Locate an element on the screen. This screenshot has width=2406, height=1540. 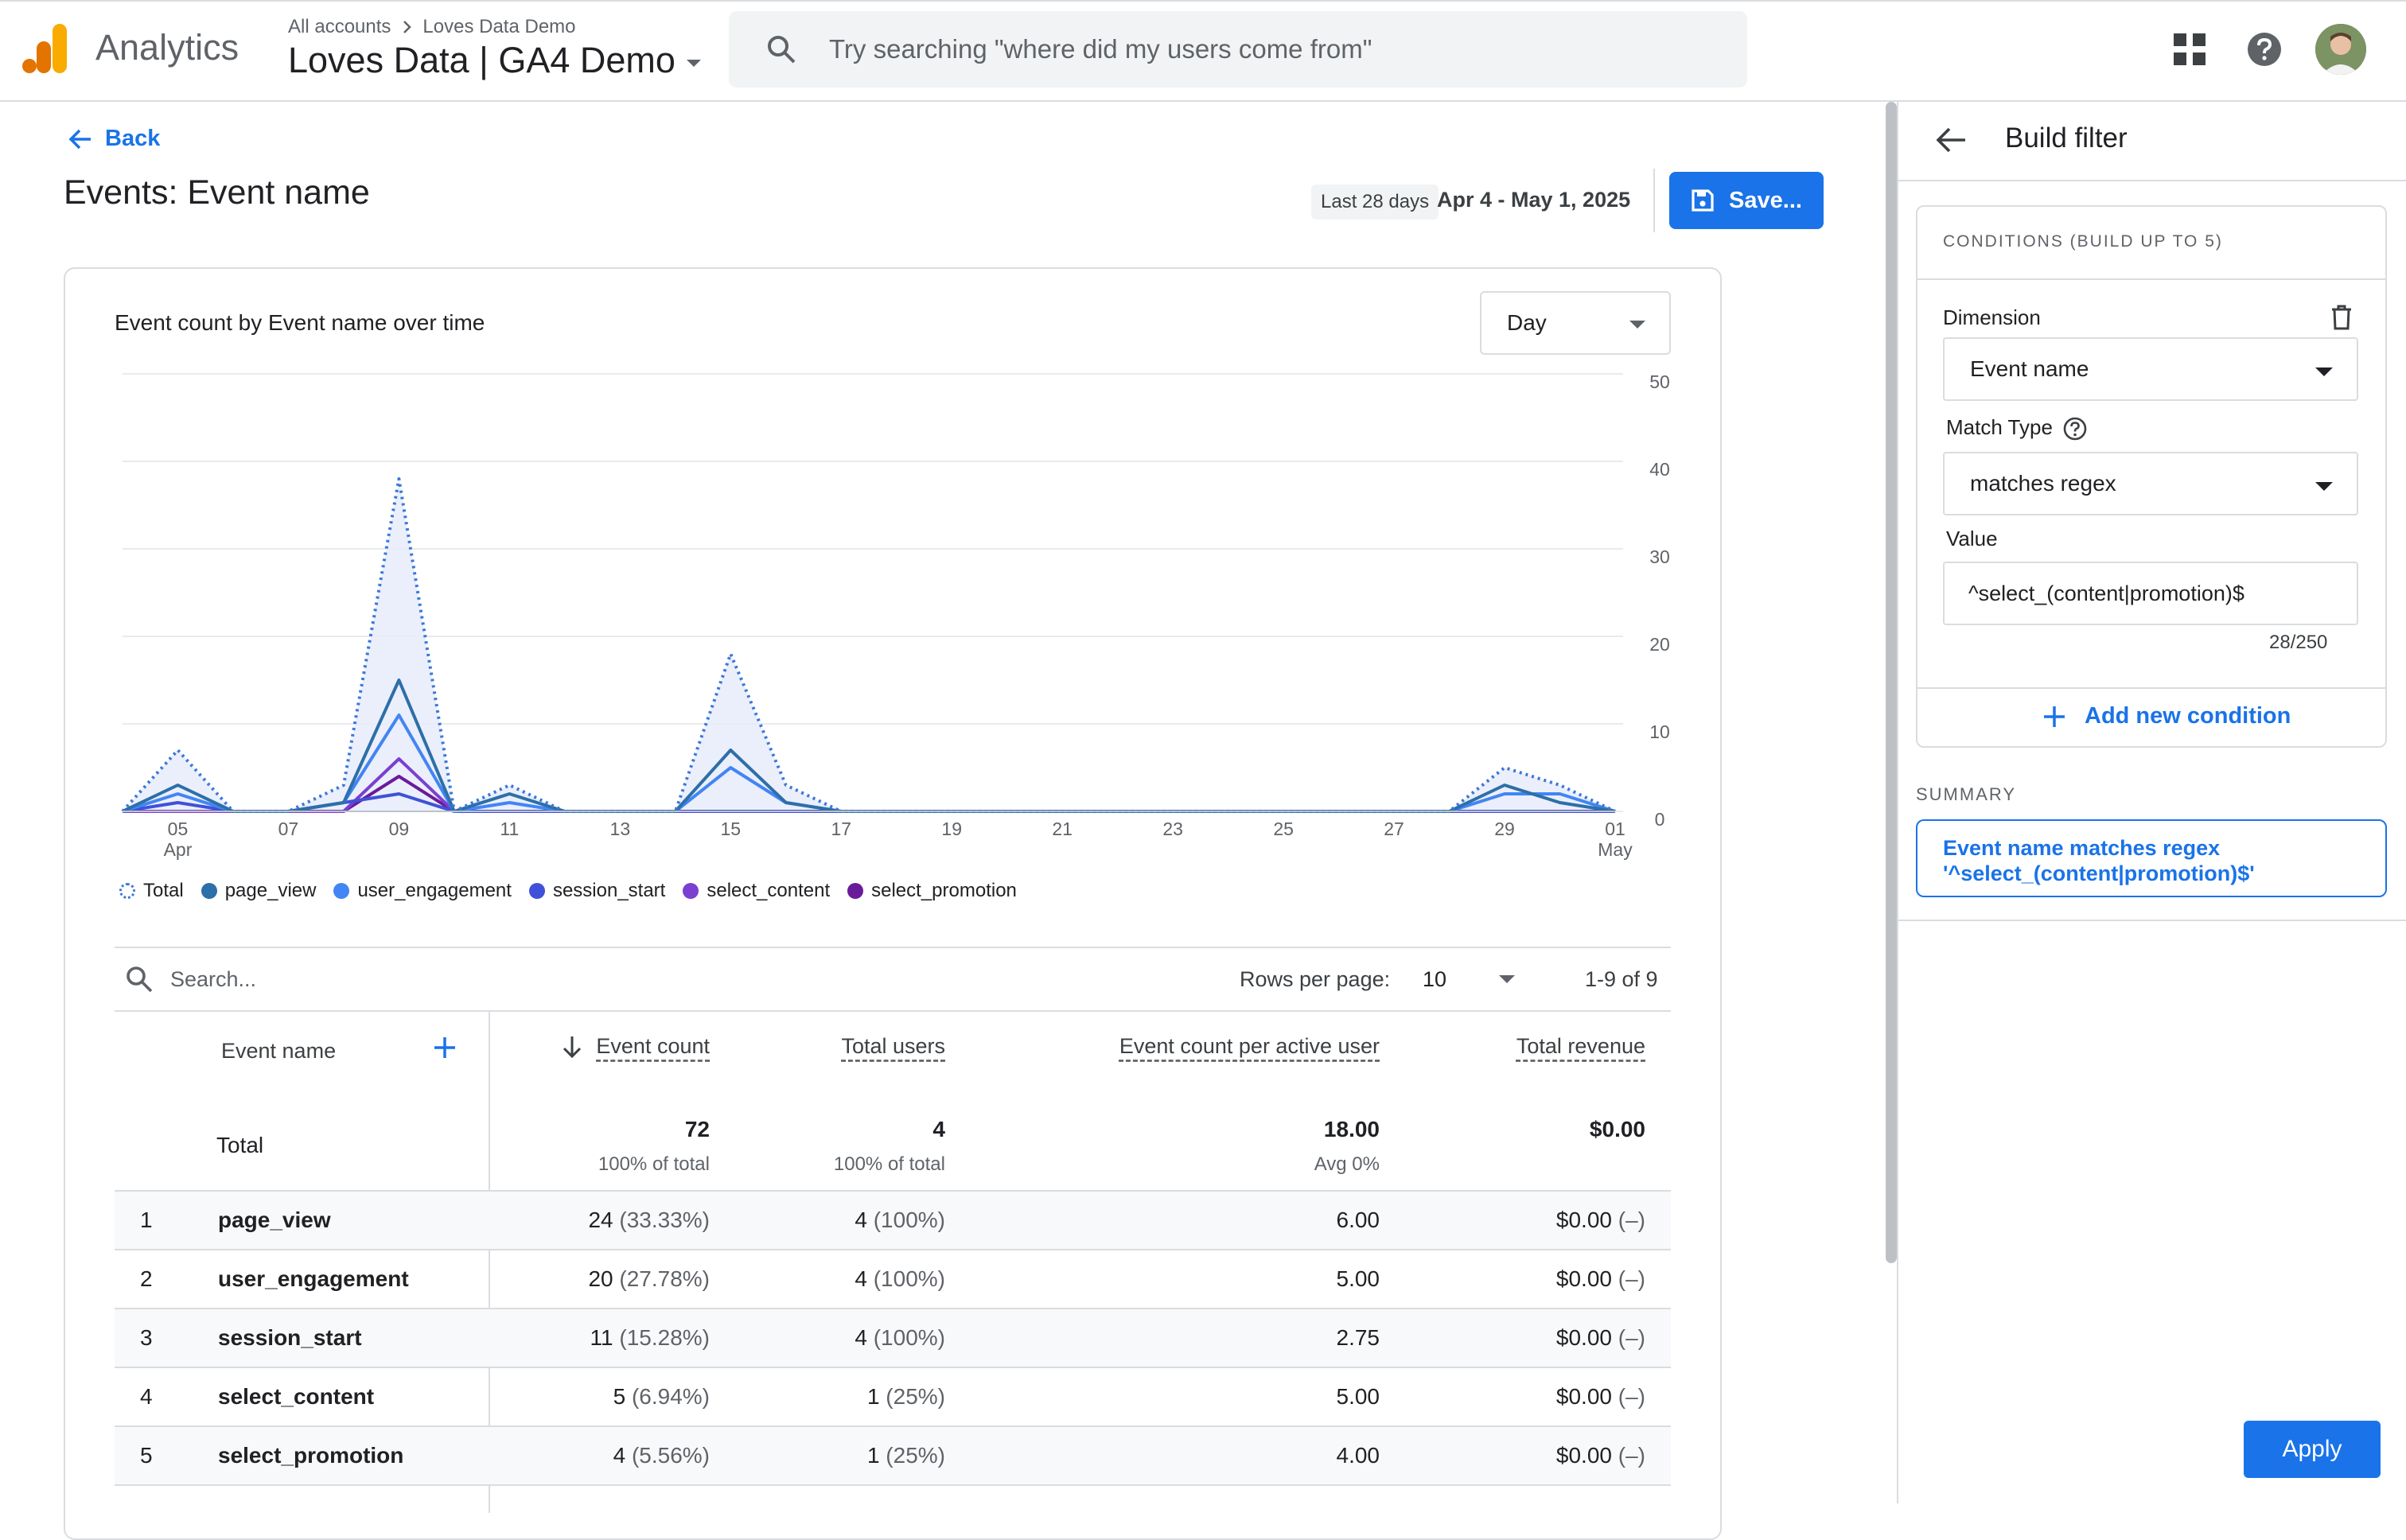
row-event-count-value: 20 is located at coordinates (600, 1278).